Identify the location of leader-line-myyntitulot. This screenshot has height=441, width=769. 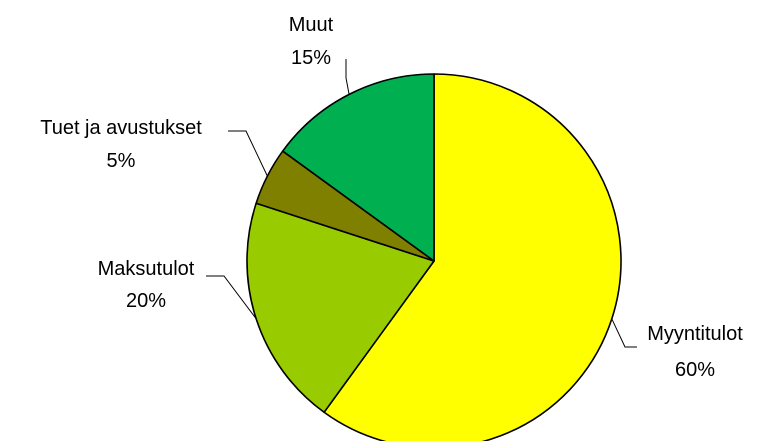
(624, 333).